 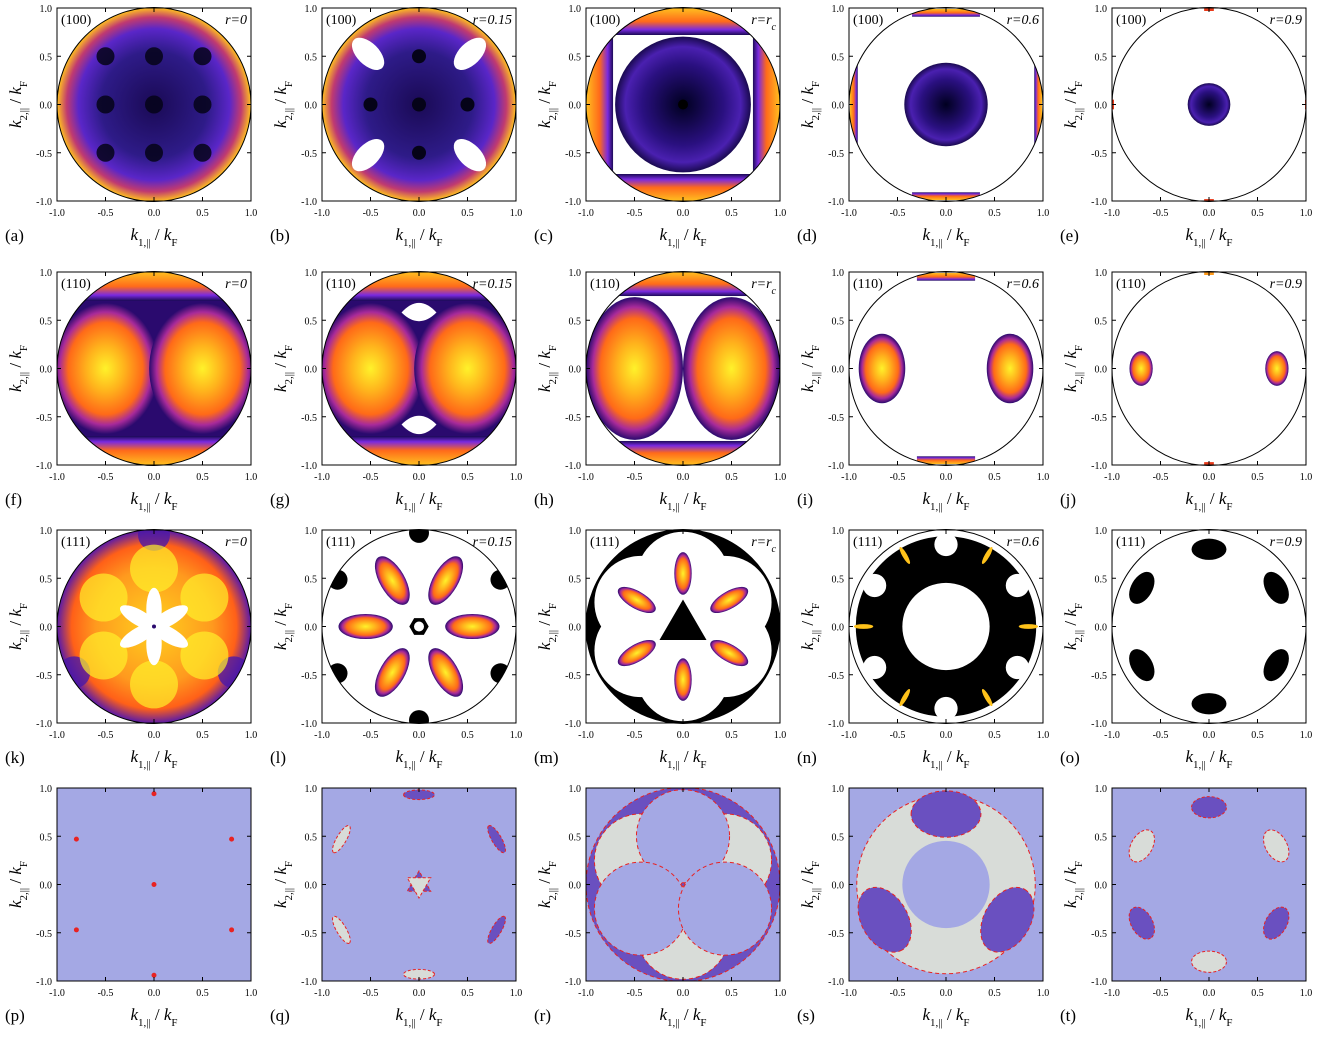 I want to click on panel-label: (r), so click(x=542, y=1015).